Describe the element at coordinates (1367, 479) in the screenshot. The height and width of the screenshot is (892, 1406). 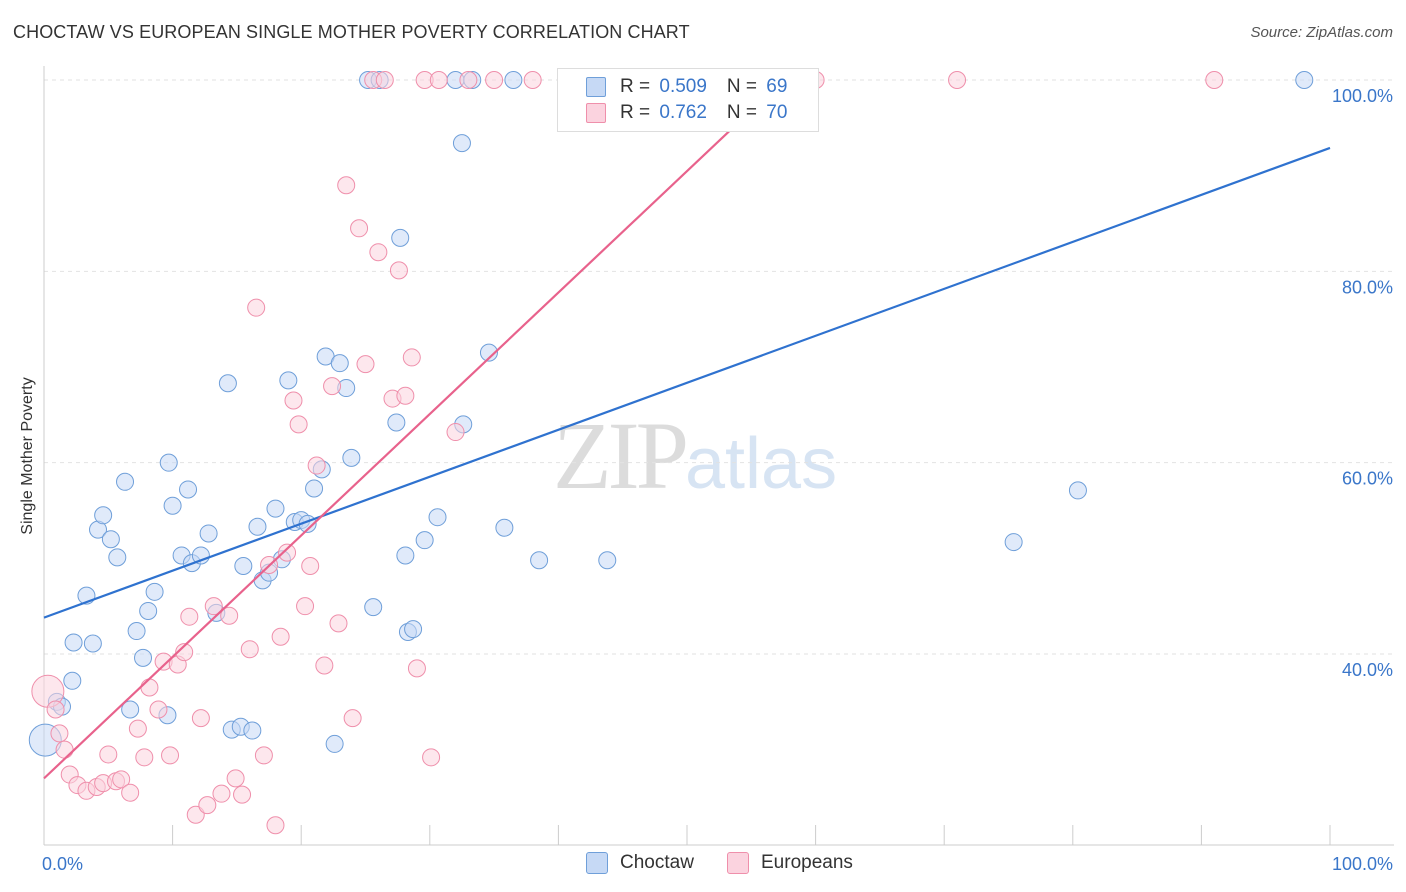
I see `y-tick-label: 60.0%` at that location.